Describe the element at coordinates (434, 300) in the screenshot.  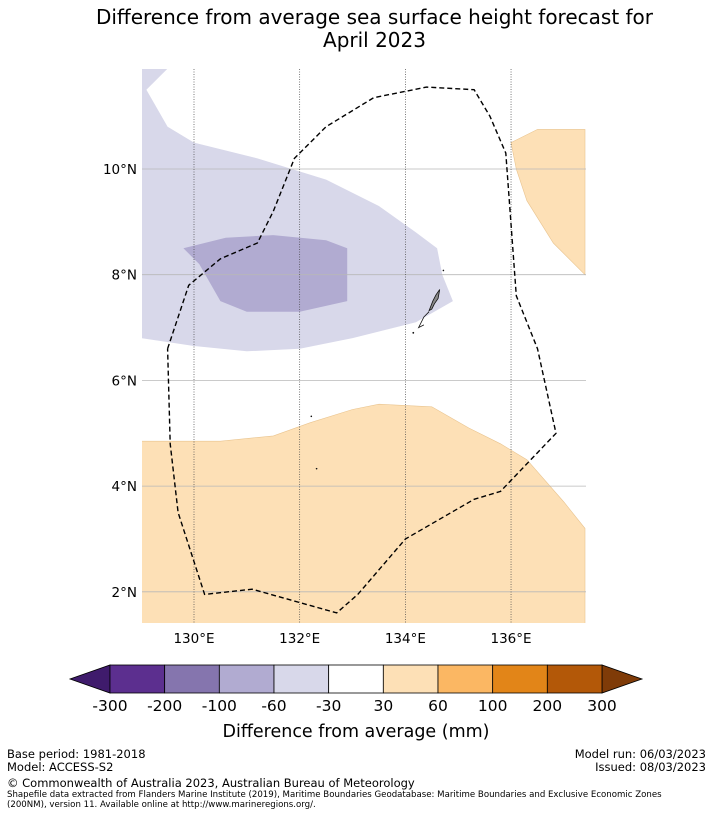
I see `palau-islands` at that location.